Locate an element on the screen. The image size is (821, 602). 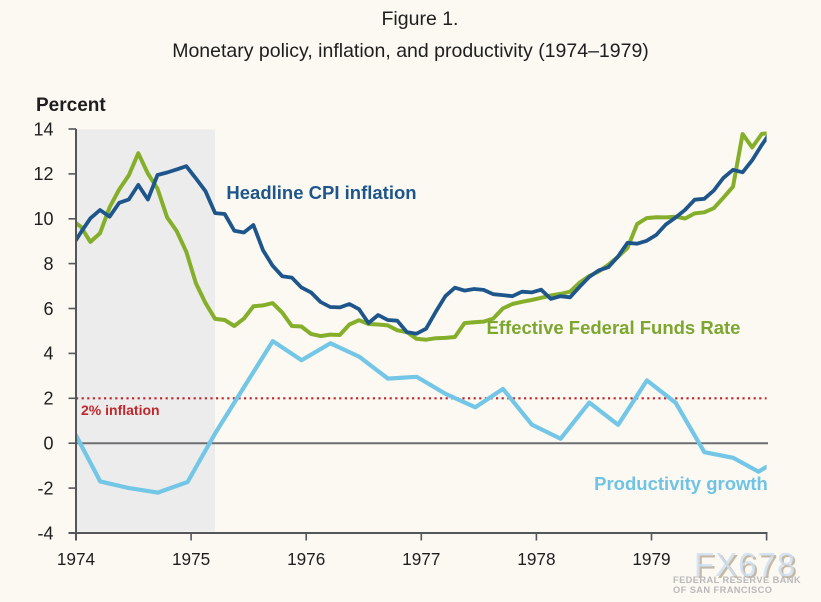
svg-text: 1974 is located at coordinates (76, 559).